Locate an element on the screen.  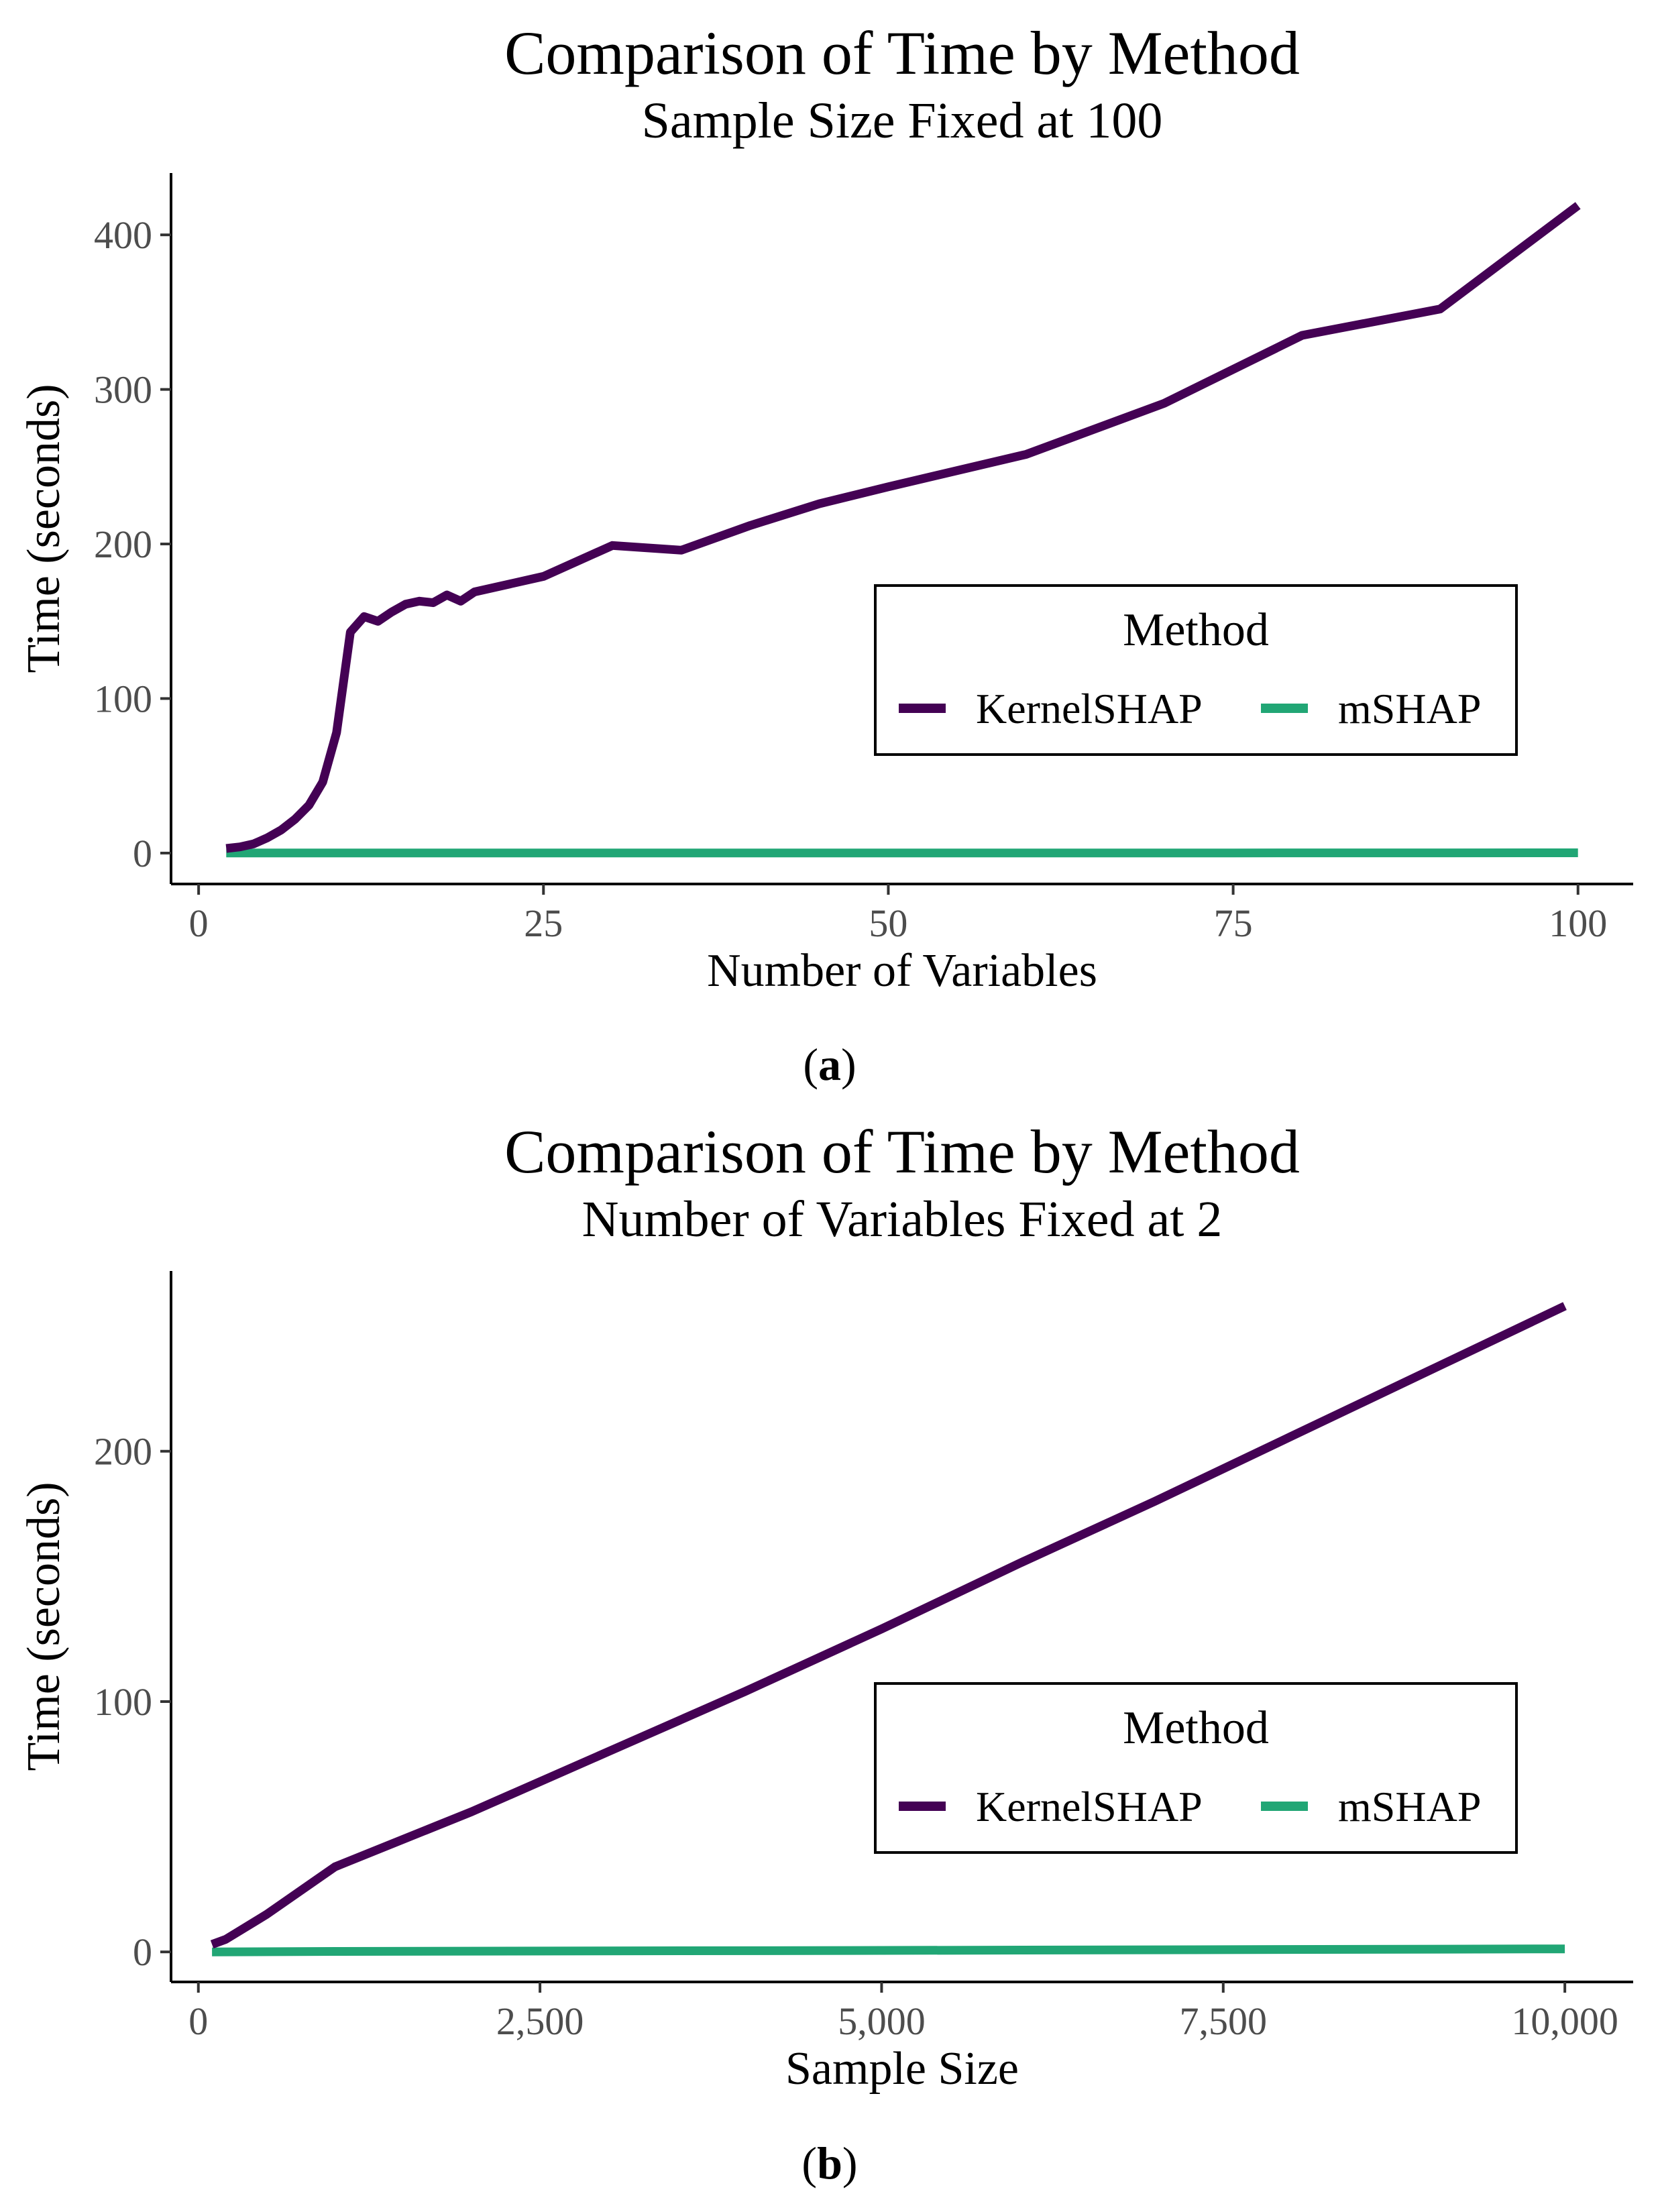
x-tick-label: 25 is located at coordinates (543, 923).